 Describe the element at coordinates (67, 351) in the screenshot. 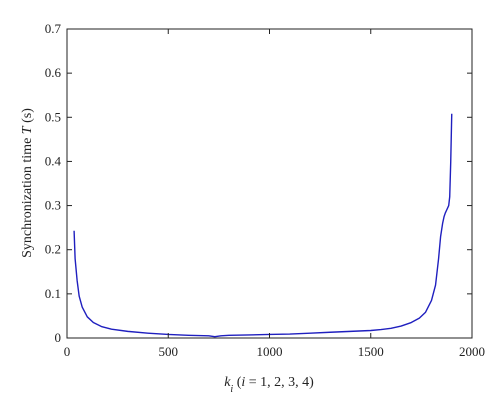

I see `x-tick-label-0: 0` at that location.